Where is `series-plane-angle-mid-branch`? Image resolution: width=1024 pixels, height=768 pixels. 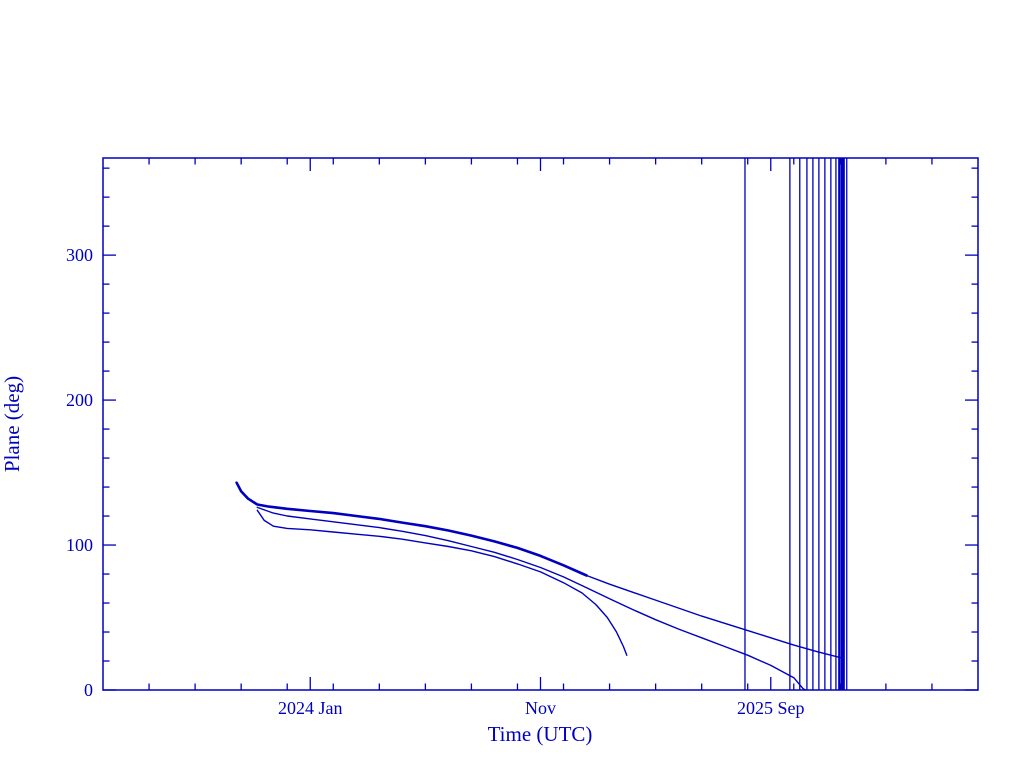
series-plane-angle-mid-branch is located at coordinates (531, 598).